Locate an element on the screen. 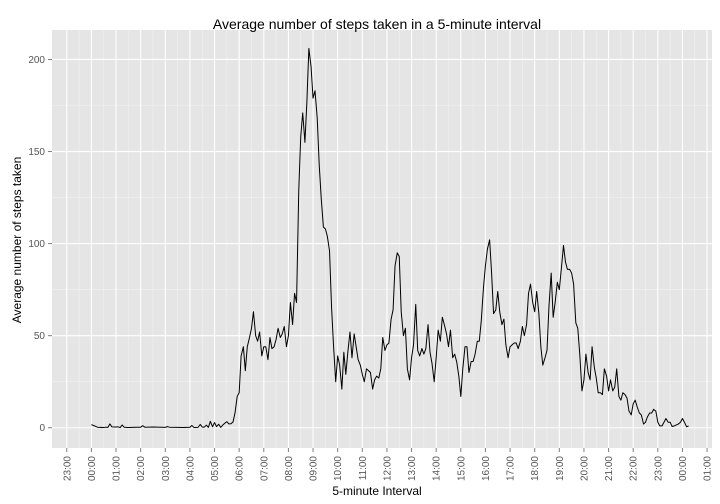 The height and width of the screenshot is (504, 720). x-axis-title: 5-minute Interval is located at coordinates (376, 491).